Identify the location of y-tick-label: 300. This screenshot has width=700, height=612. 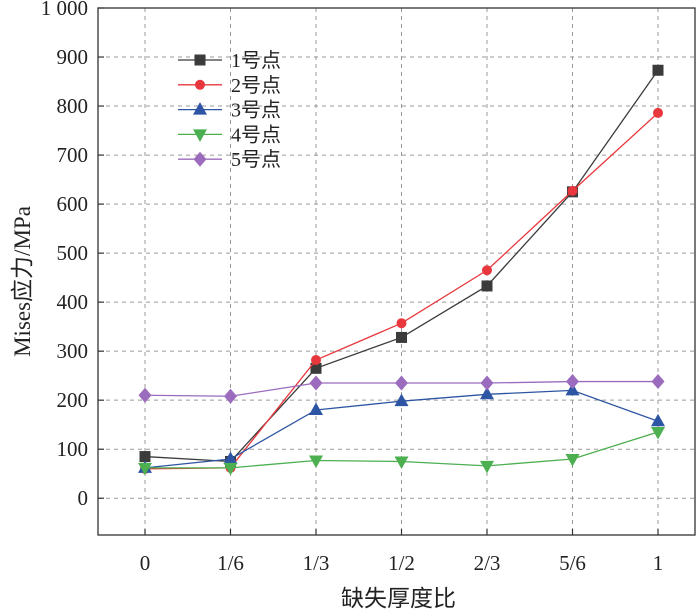
(73, 351).